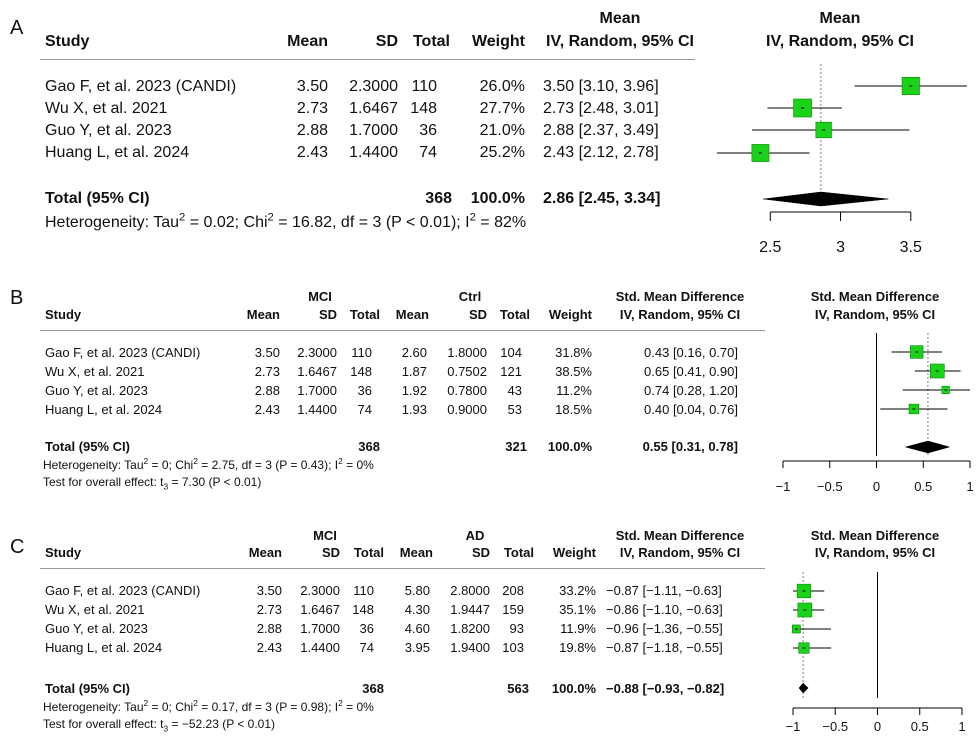  I want to click on c-header-weight: Weight, so click(574, 552).